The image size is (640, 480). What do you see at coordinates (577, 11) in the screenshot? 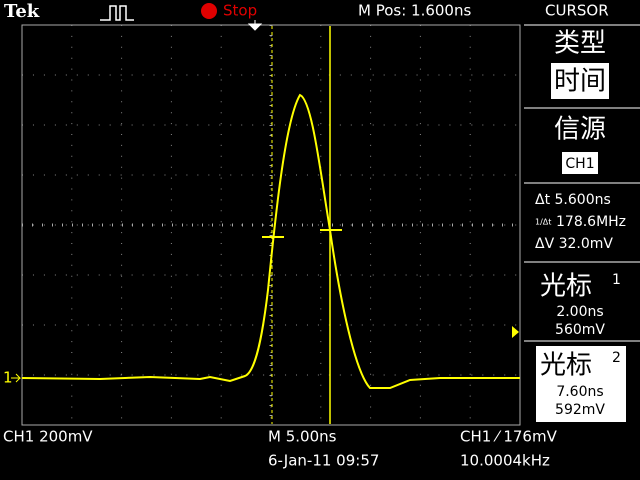
I see `menu-title: CURSOR` at bounding box center [577, 11].